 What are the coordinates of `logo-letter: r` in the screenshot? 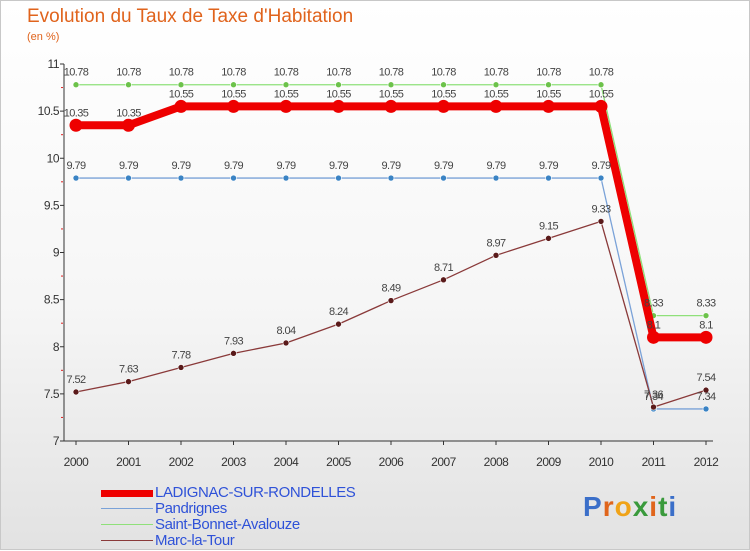 It's located at (608, 506).